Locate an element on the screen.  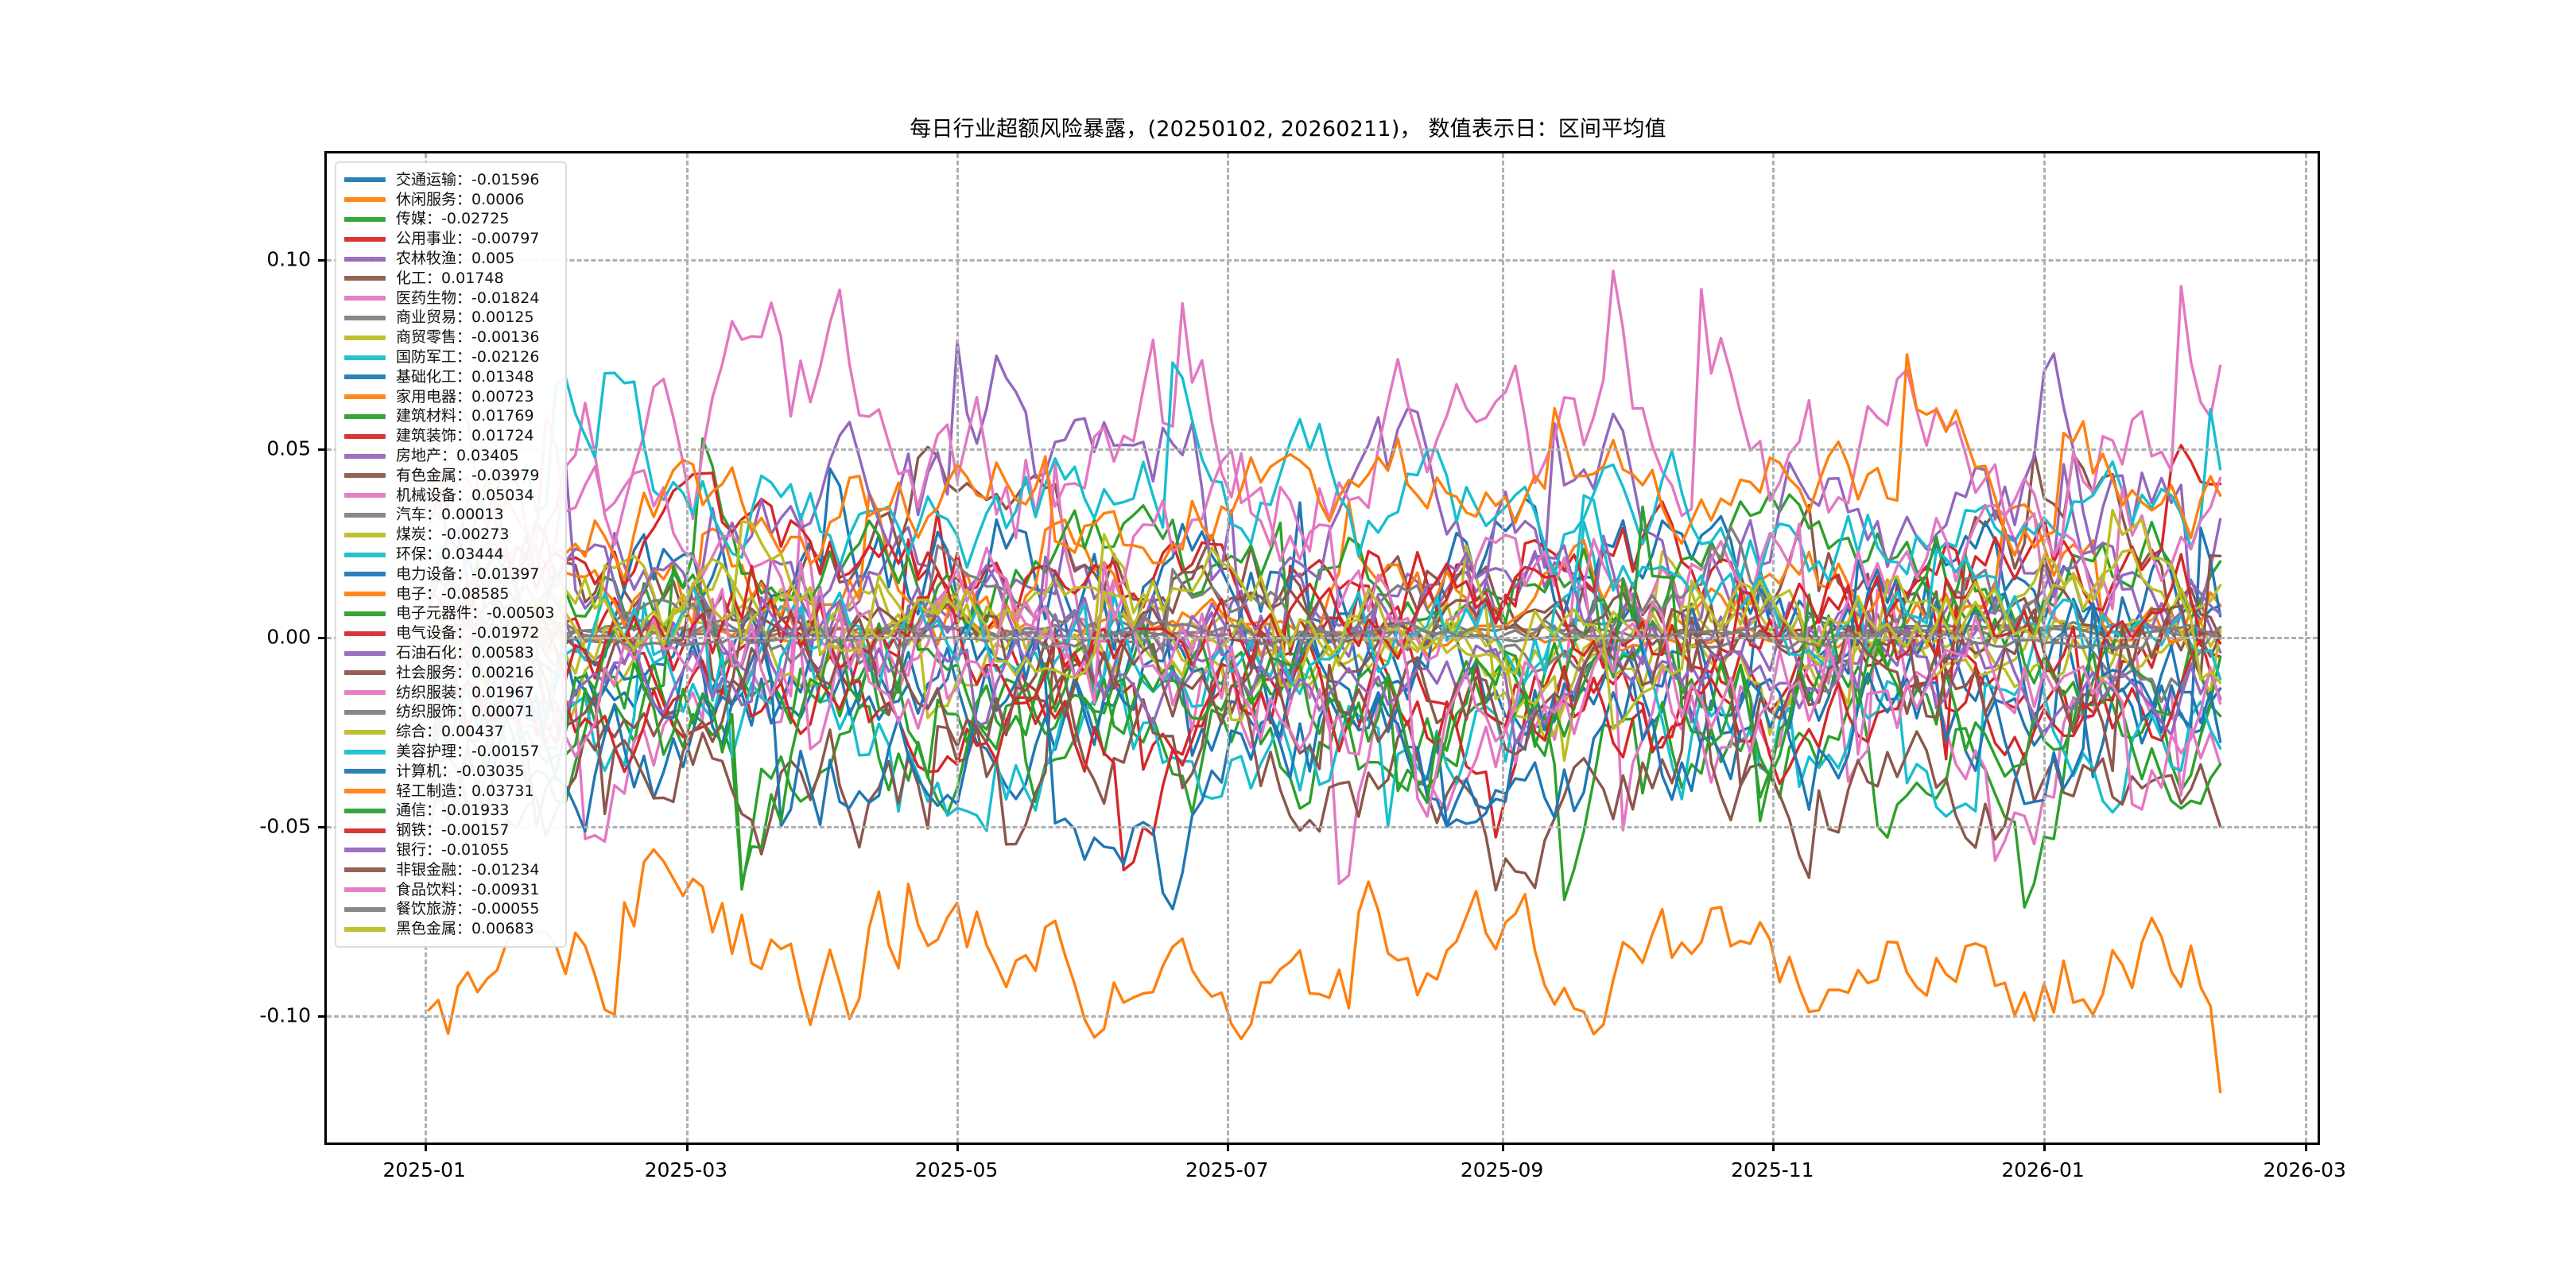
legend-item: 房地产：0.03405 is located at coordinates (449, 456).